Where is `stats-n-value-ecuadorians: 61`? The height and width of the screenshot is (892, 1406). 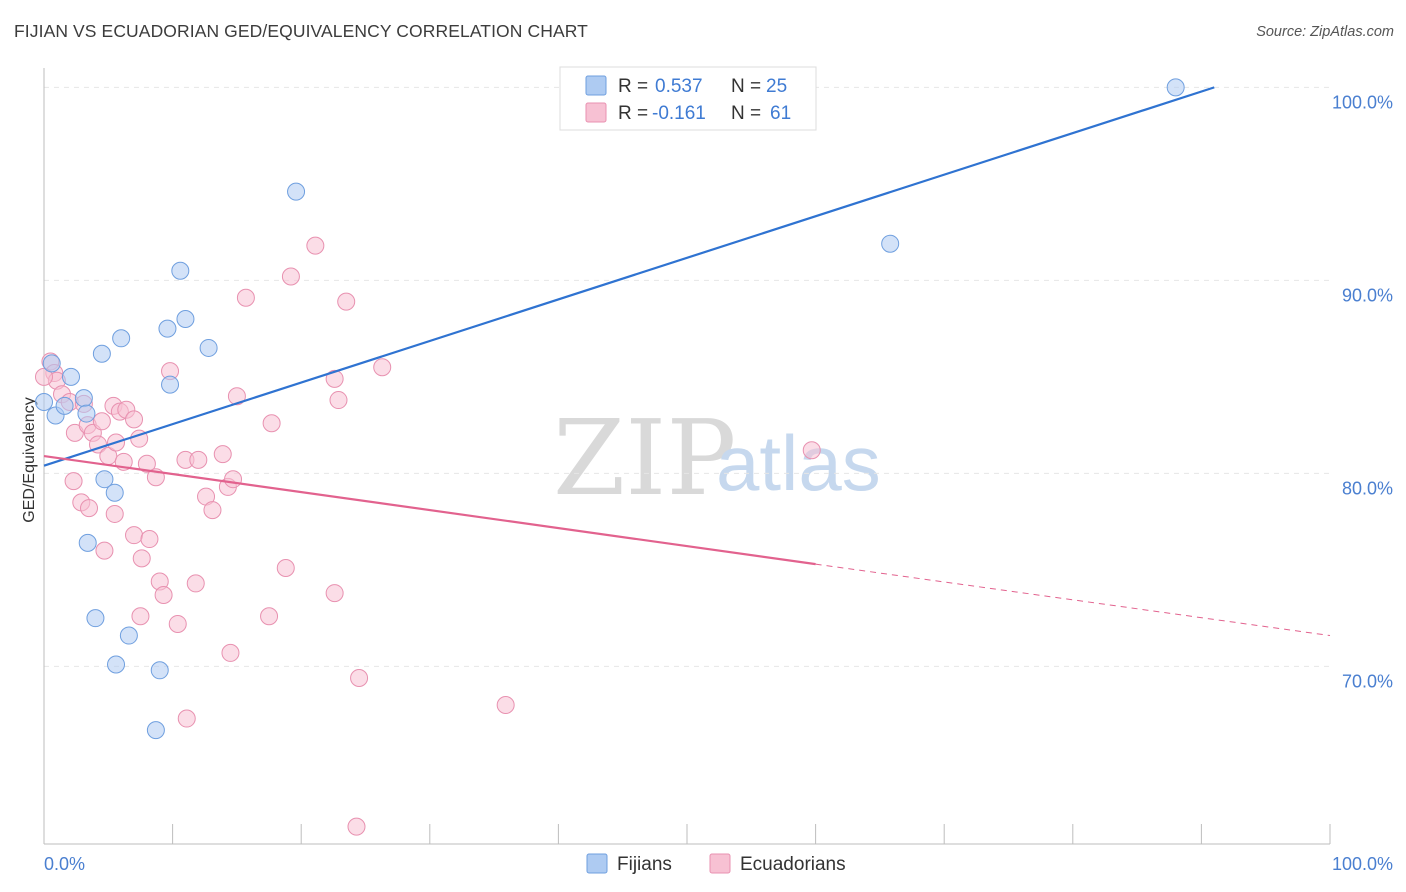
stats-n-value-ecuadorians: 61 is located at coordinates (780, 113).